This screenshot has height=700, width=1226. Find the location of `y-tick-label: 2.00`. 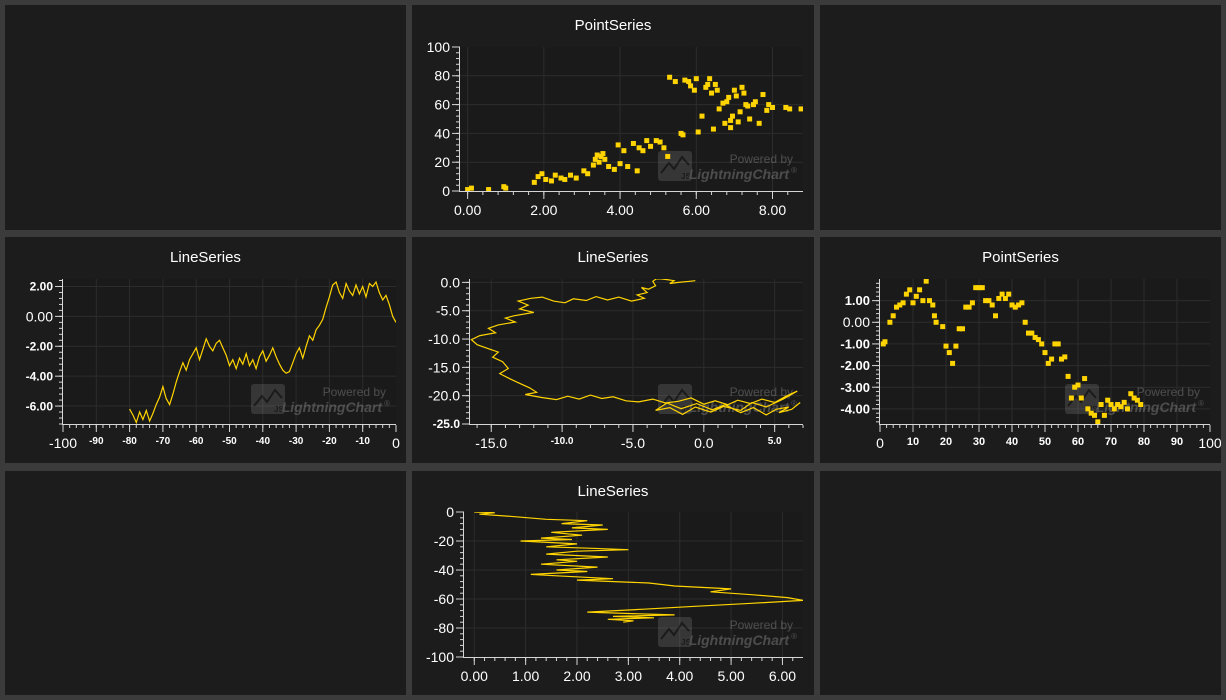

y-tick-label: 2.00 is located at coordinates (42, 287).